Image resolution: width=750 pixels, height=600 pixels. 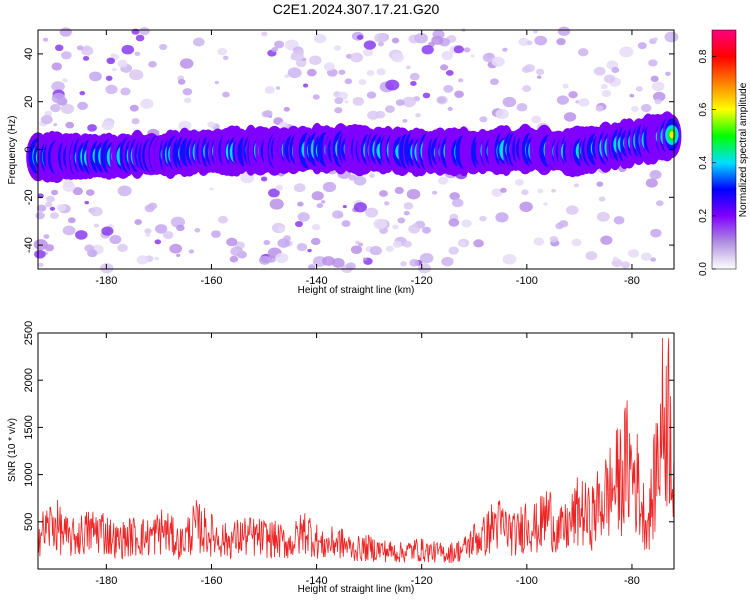 What do you see at coordinates (422, 281) in the screenshot?
I see `x-tick-label: -120` at bounding box center [422, 281].